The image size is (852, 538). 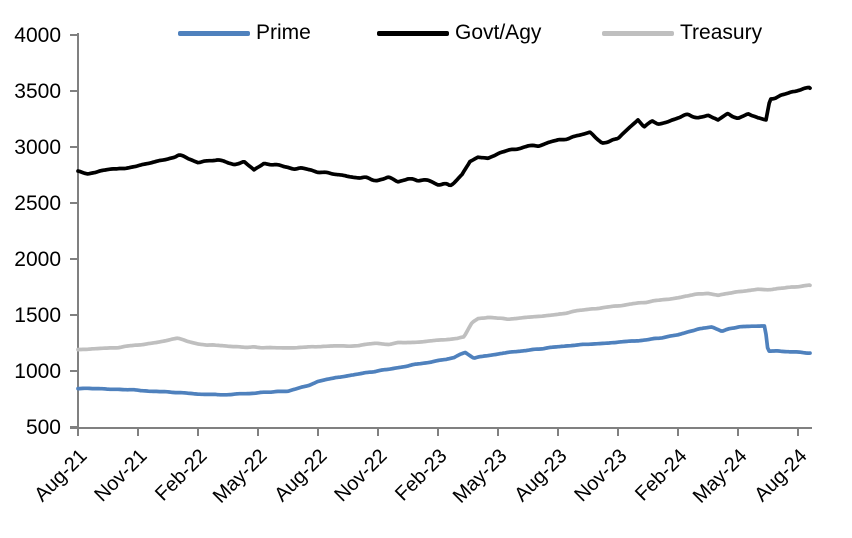 I want to click on x-tick-label: Feb-22, so click(x=181, y=475).